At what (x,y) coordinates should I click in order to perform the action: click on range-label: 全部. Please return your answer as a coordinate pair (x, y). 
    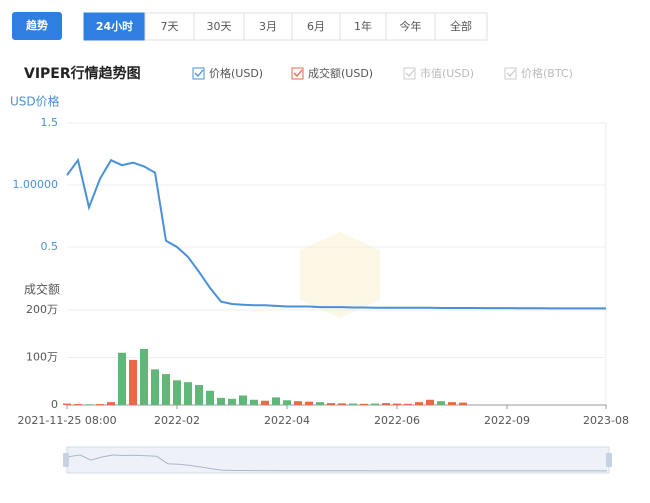
    Looking at the image, I should click on (461, 26).